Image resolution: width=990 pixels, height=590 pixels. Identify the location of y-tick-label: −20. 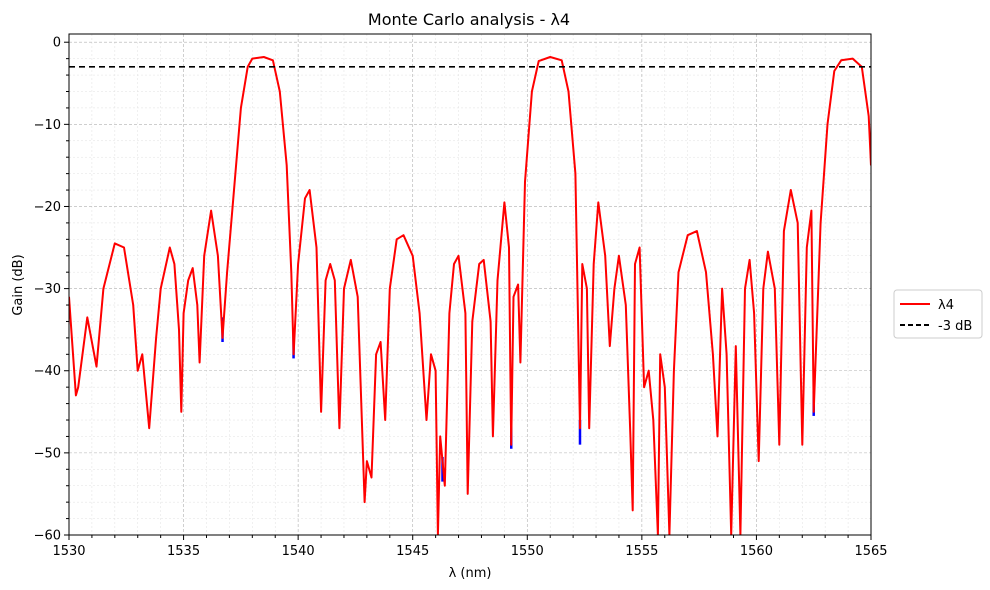
(47, 207).